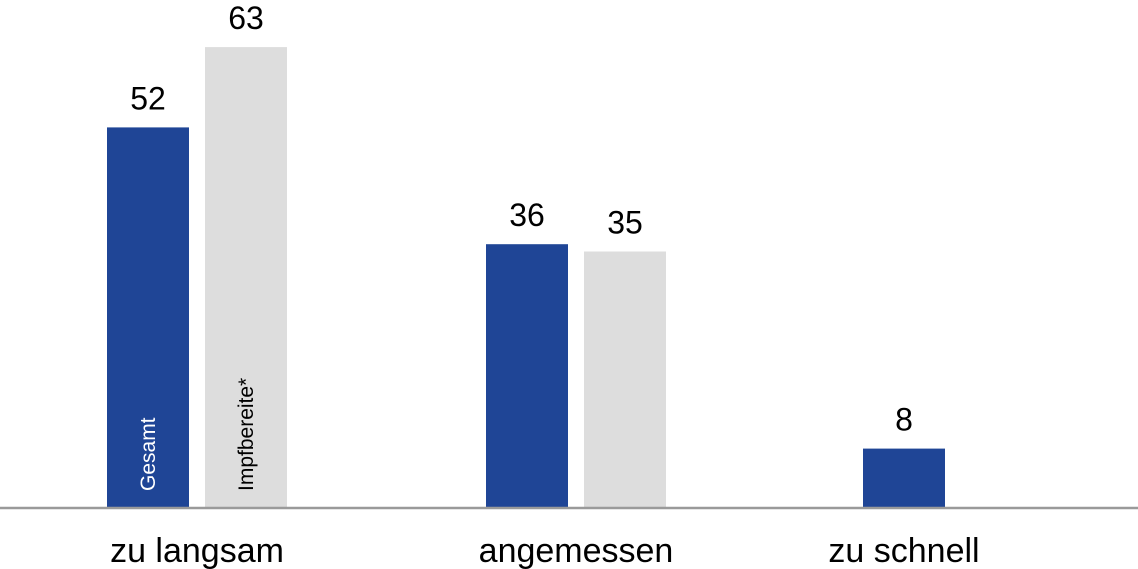  Describe the element at coordinates (246, 277) in the screenshot. I see `bar-zu-langsam-impfbereite` at that location.